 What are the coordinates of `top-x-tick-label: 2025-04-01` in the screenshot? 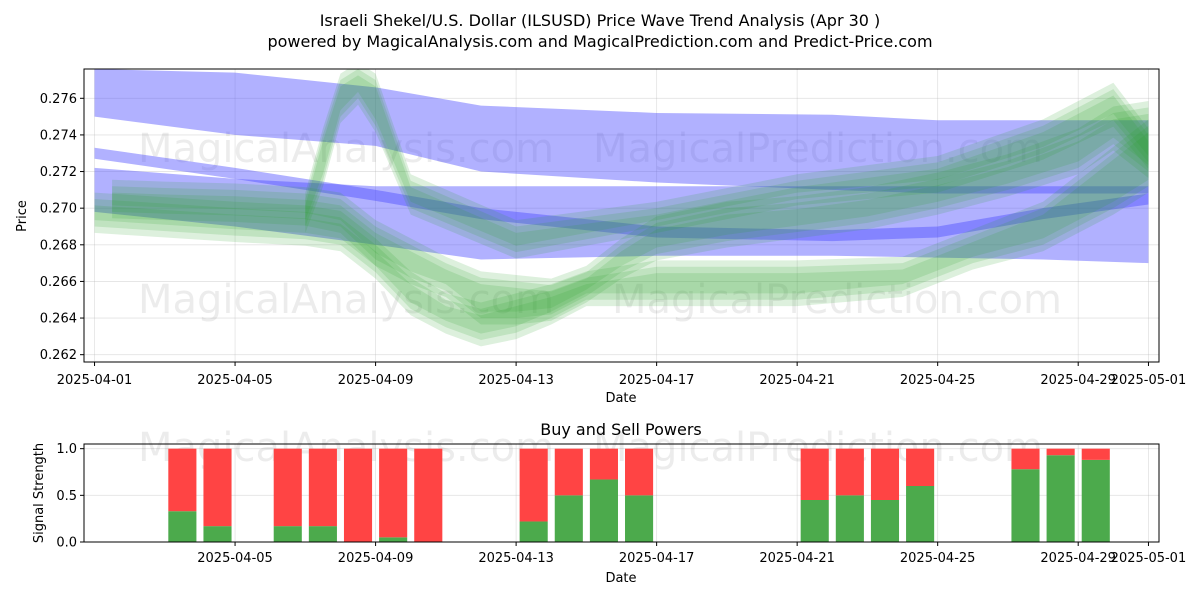 It's located at (95, 380).